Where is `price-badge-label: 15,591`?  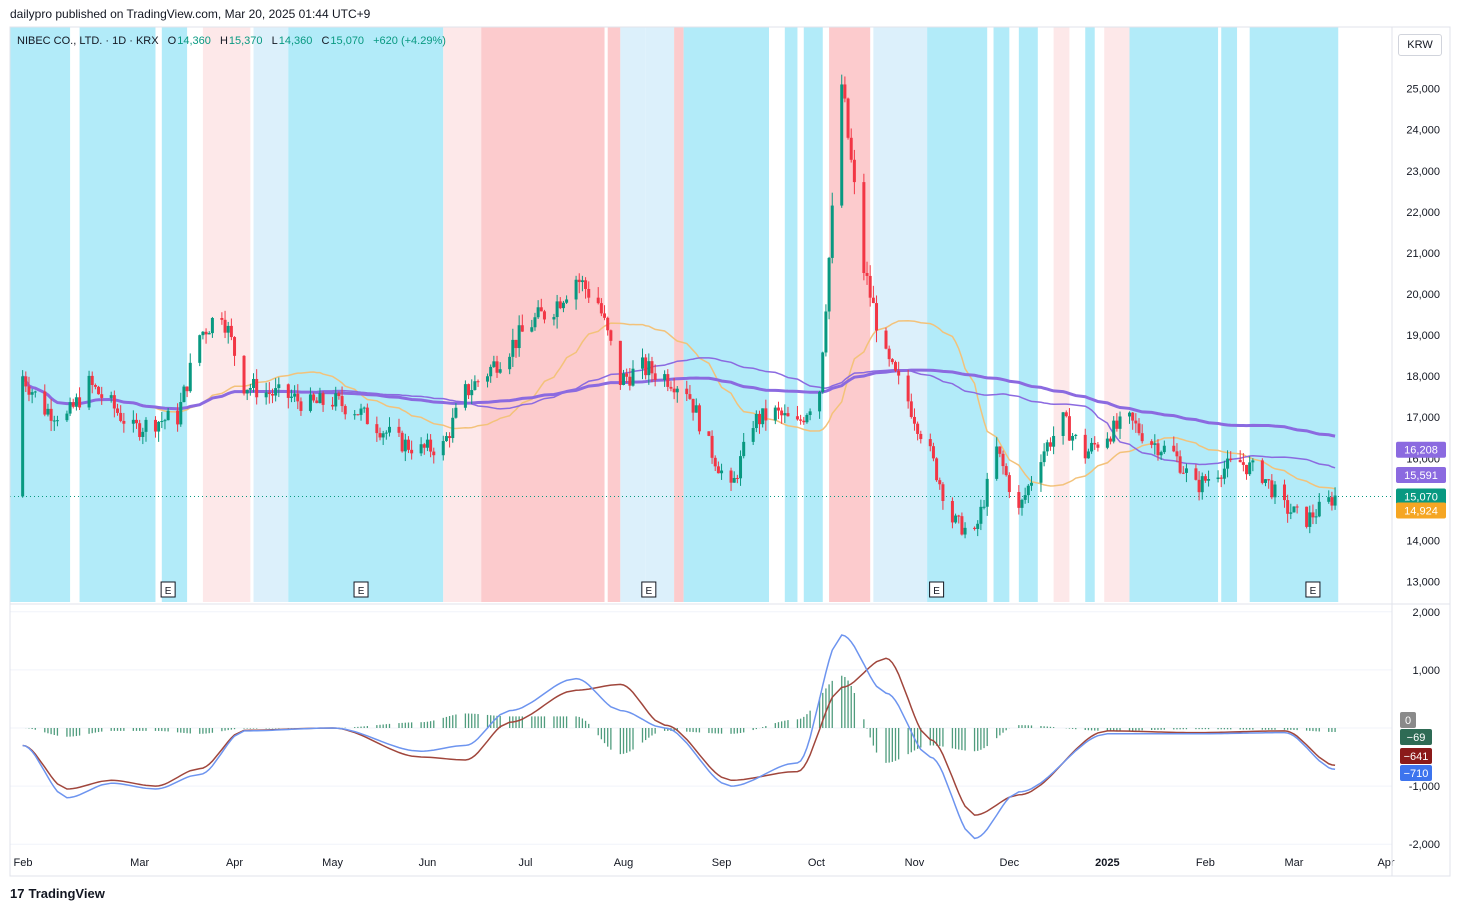 price-badge-label: 15,591 is located at coordinates (1421, 476).